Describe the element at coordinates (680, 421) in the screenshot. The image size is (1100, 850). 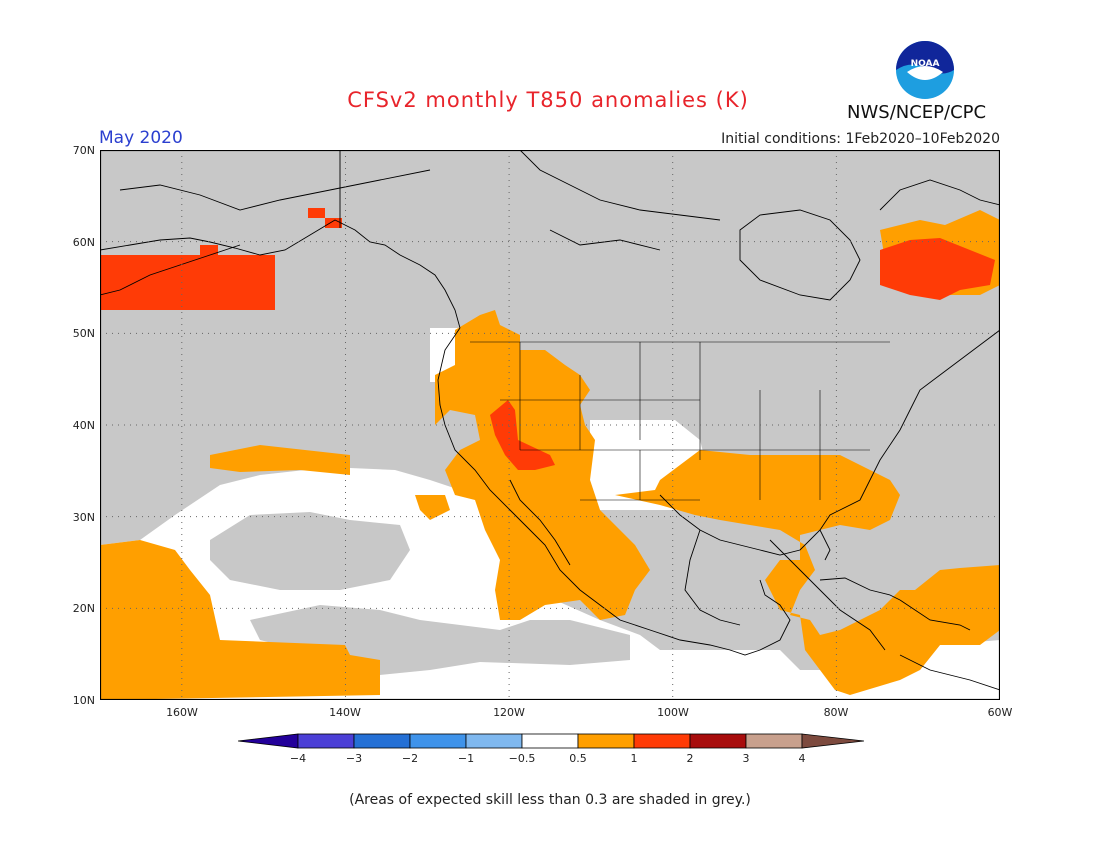
I see `state-borders` at that location.